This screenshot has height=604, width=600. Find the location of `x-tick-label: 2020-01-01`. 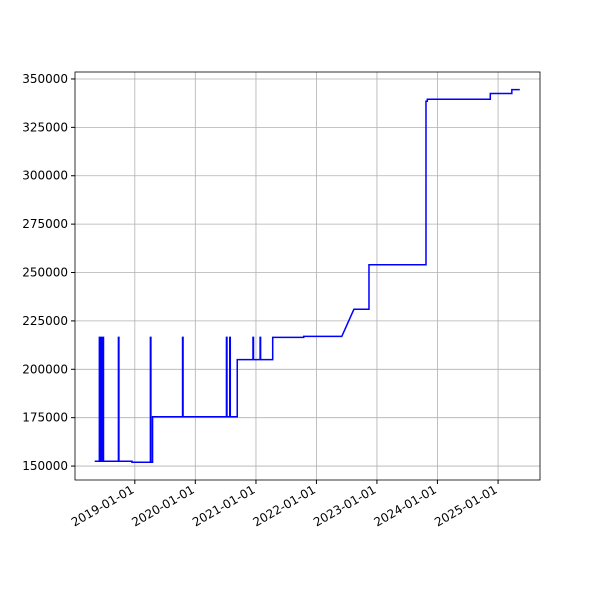

x-tick-label: 2020-01-01 is located at coordinates (162, 505).